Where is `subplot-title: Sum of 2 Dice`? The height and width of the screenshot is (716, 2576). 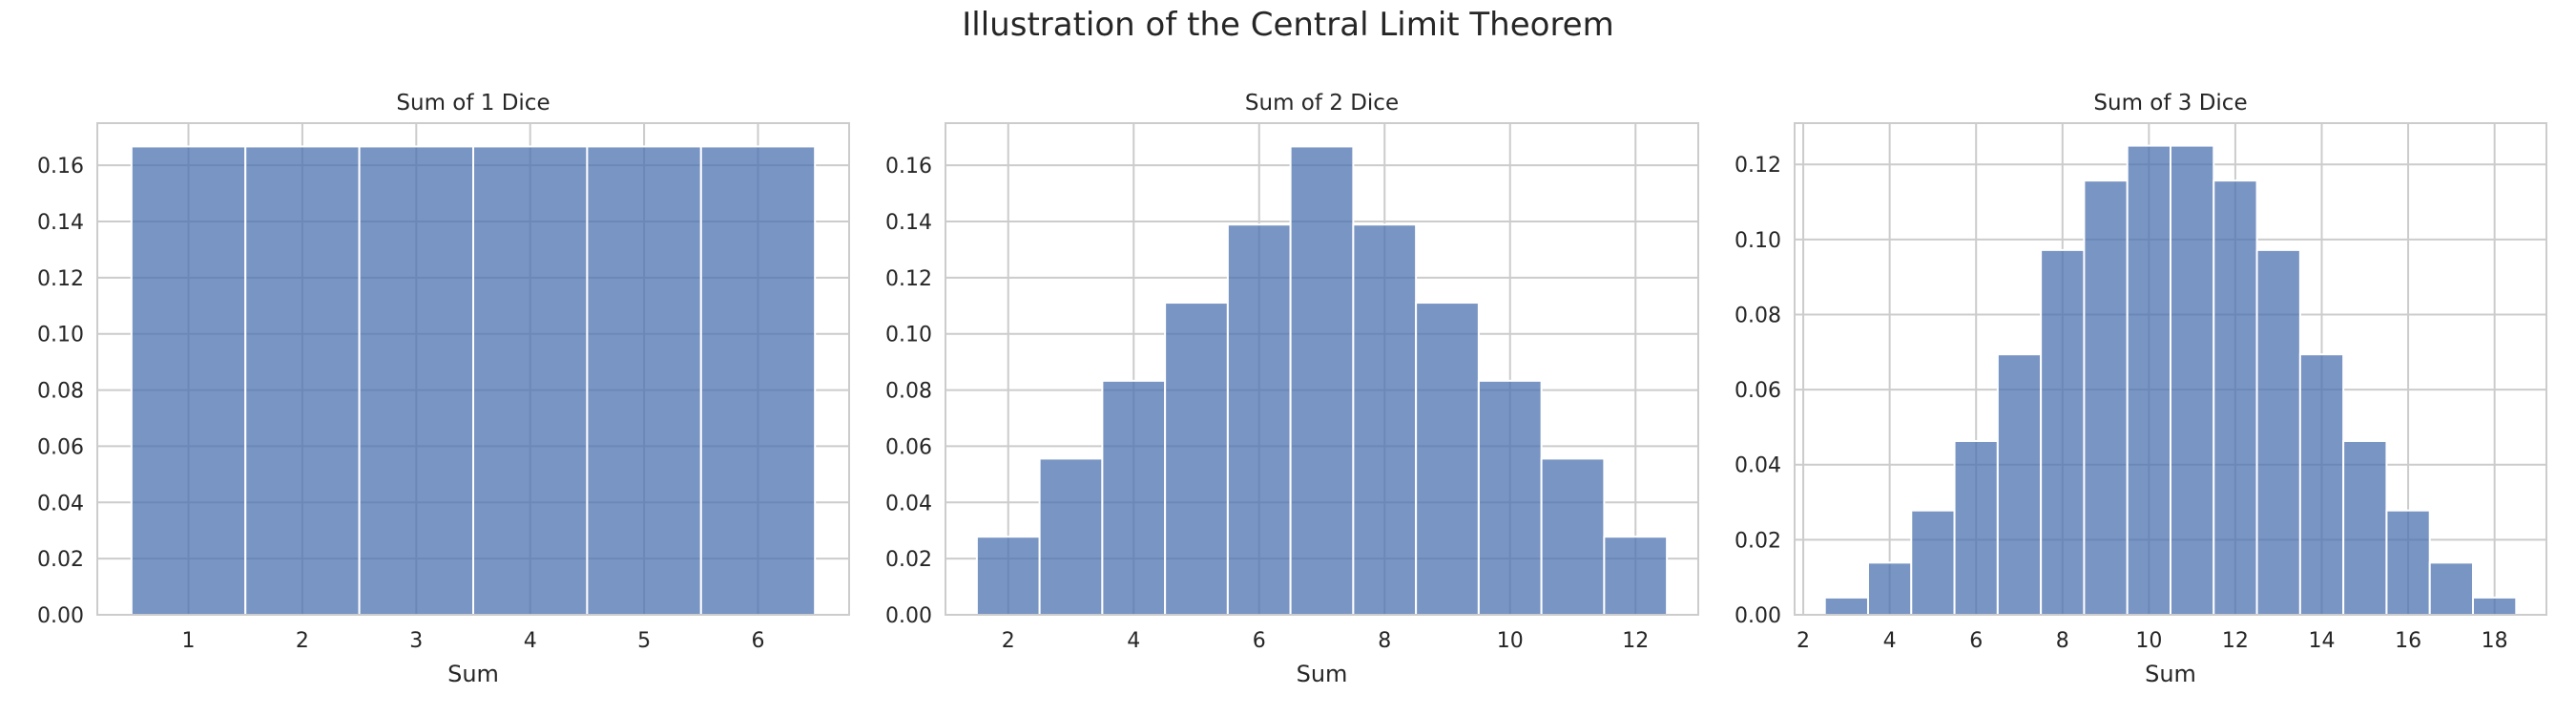
subplot-title: Sum of 2 Dice is located at coordinates (1322, 103).